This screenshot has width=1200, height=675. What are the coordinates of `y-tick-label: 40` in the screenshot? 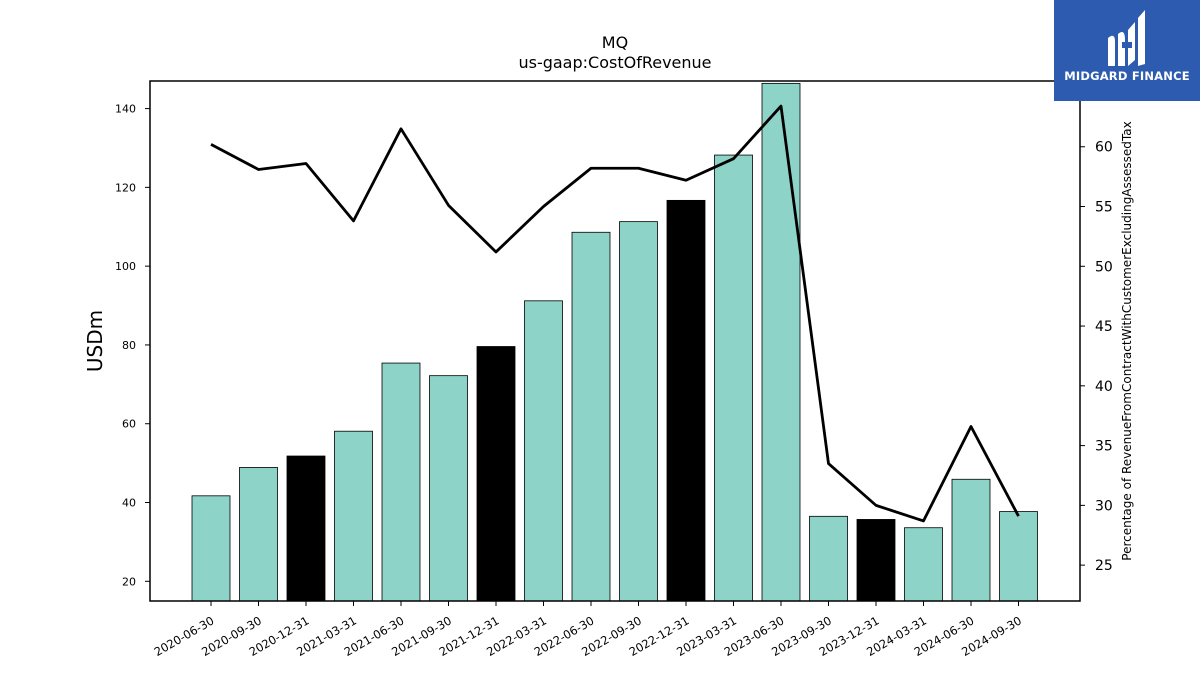 It's located at (129, 503).